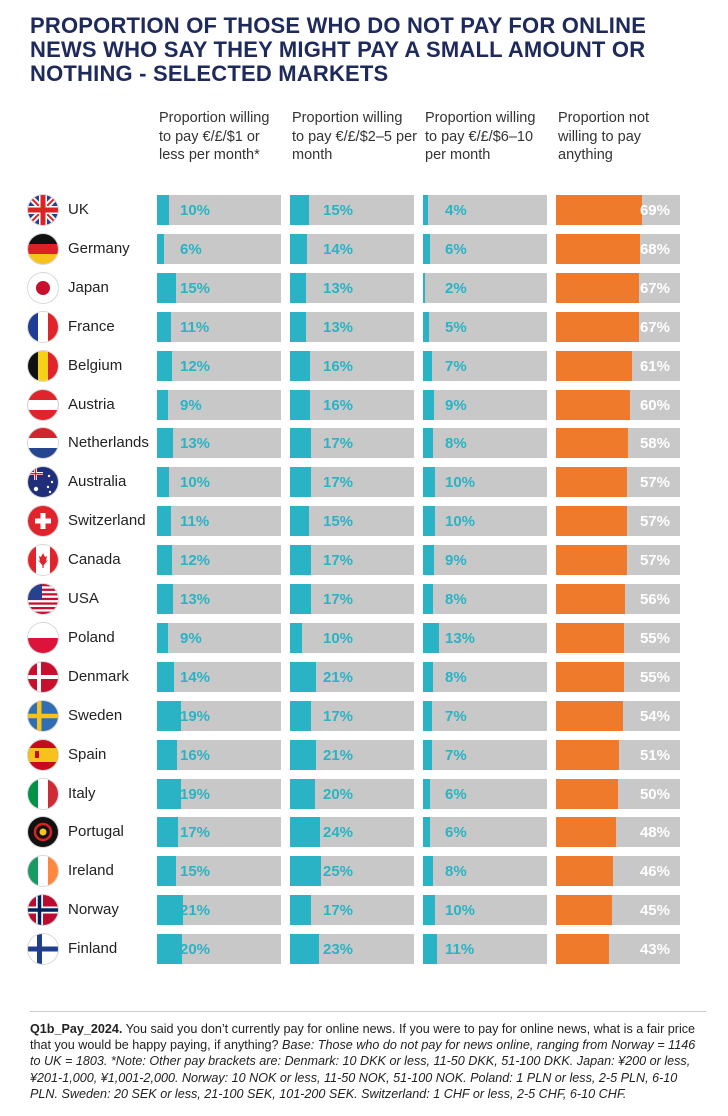  Describe the element at coordinates (364, 678) in the screenshot. I see `table-row: Denmark 14% 21% 8% 55%` at that location.